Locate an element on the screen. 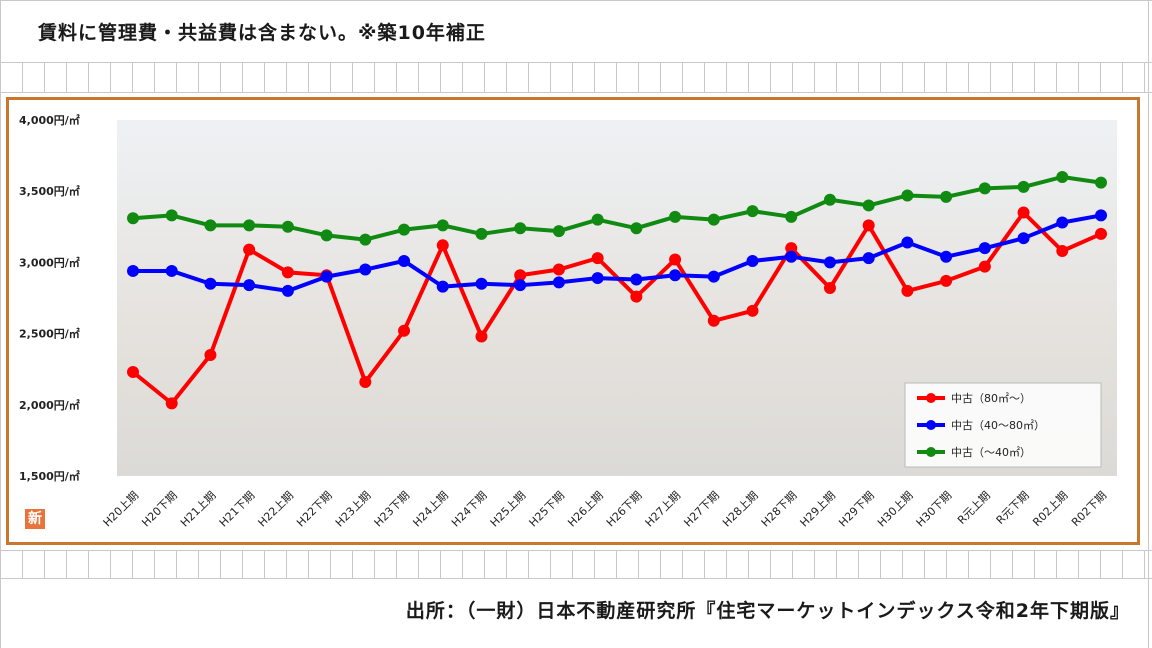 The width and height of the screenshot is (1152, 648). x-tick-label: H27下期 is located at coordinates (701, 509).